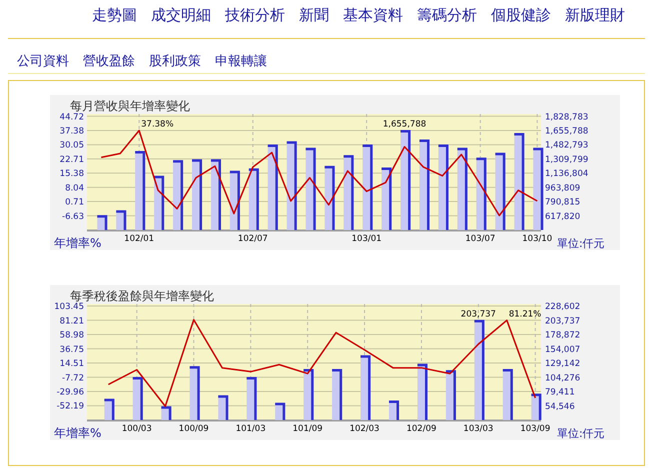 The height and width of the screenshot is (471, 651). Describe the element at coordinates (447, 15) in the screenshot. I see `text: 籌碼分析` at that location.